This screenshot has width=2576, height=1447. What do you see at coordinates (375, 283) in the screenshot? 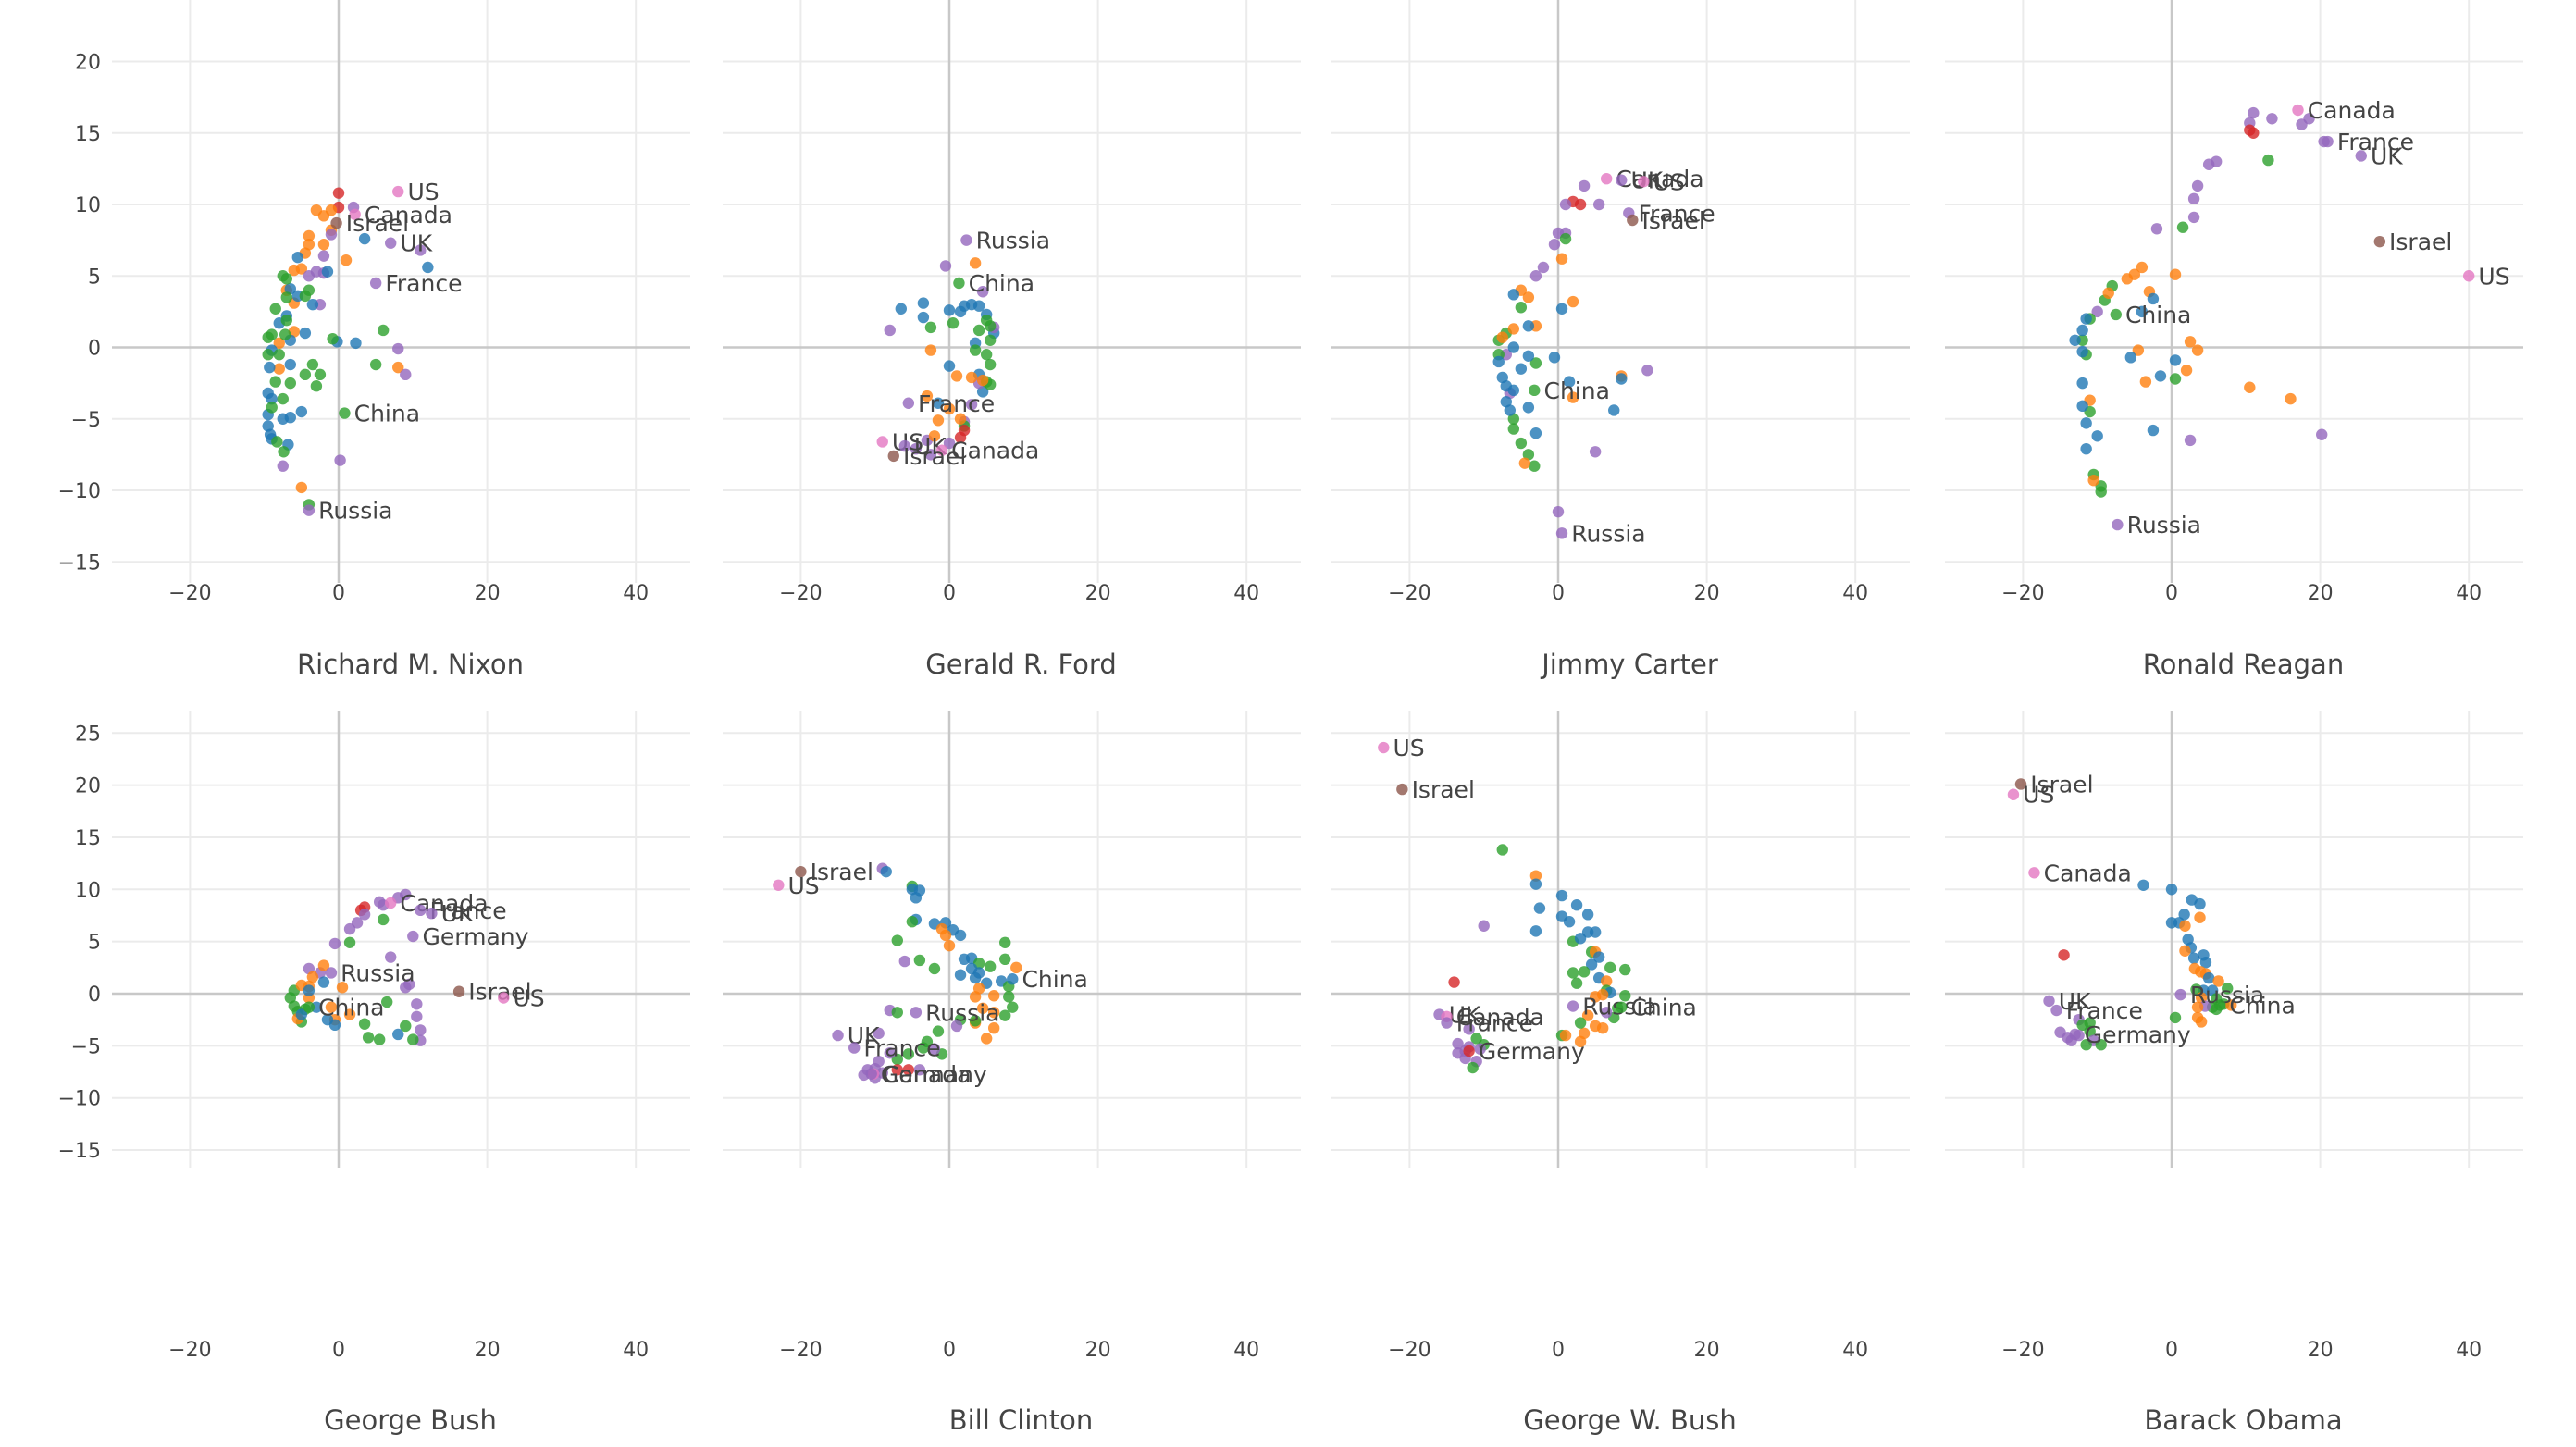
I see `labeled-point-france` at bounding box center [375, 283].